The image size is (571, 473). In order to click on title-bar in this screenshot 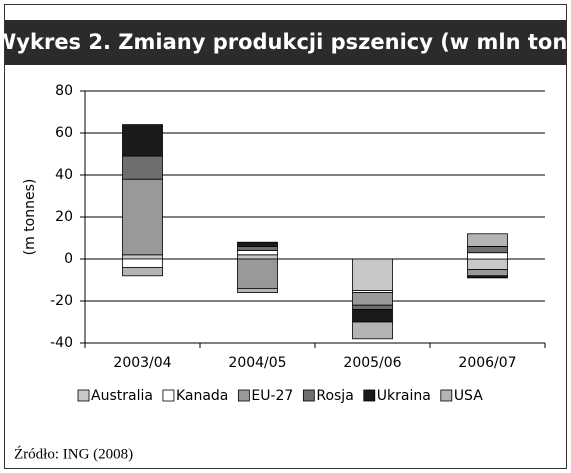, I will do `click(285, 42)`.